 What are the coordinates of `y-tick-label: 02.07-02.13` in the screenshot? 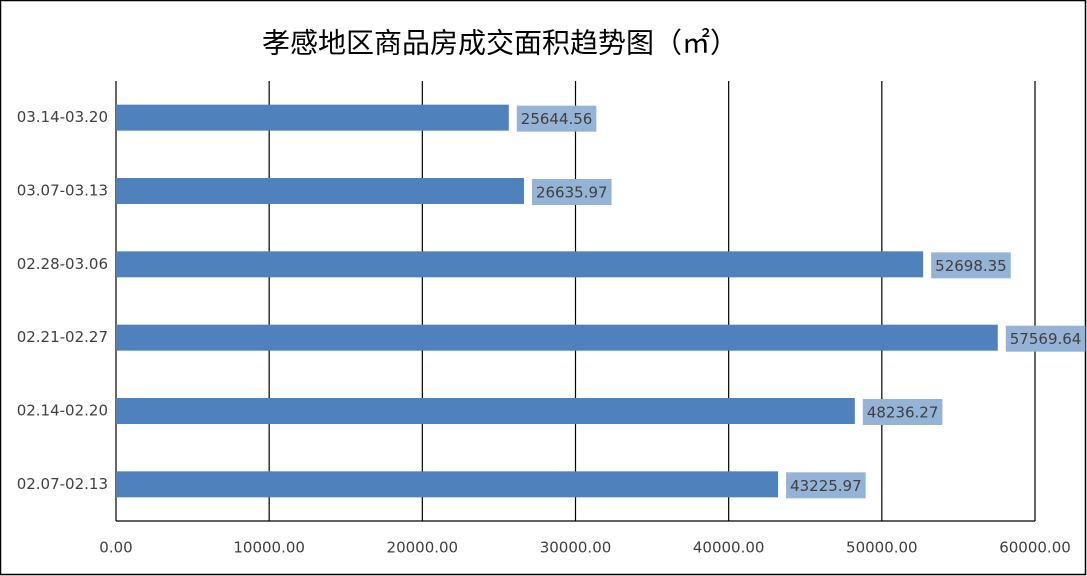 It's located at (62, 484).